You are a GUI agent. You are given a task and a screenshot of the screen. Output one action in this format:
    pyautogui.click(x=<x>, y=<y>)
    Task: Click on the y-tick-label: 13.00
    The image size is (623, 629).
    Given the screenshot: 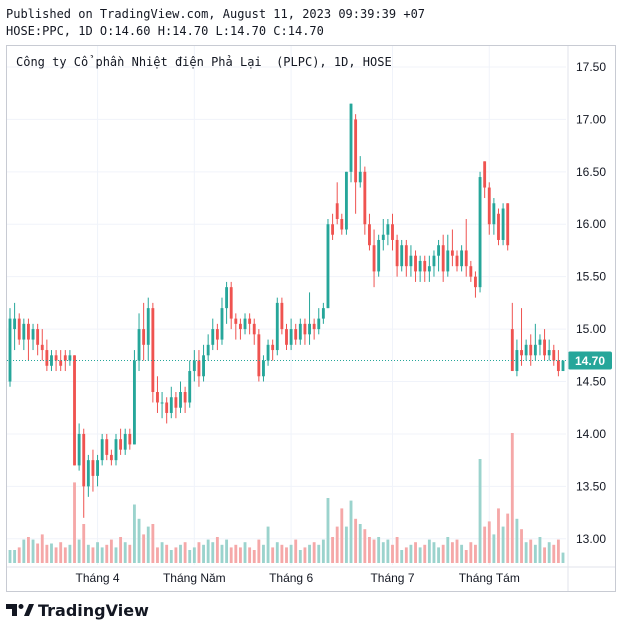 What is the action you would take?
    pyautogui.click(x=591, y=539)
    